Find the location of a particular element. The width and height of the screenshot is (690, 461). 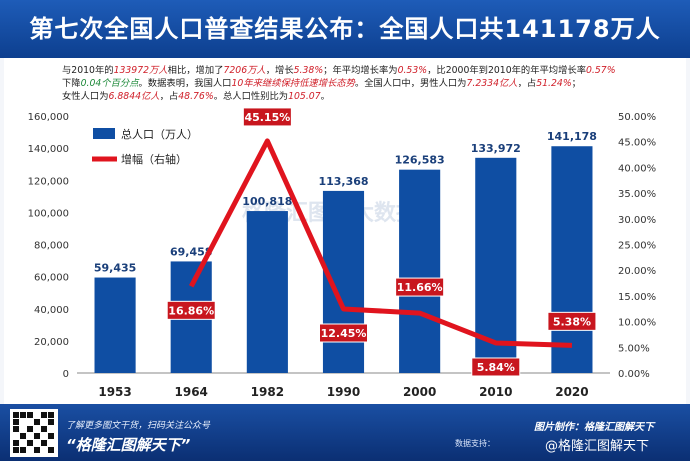

intro-highlight: 133972万人 is located at coordinates (140, 70).